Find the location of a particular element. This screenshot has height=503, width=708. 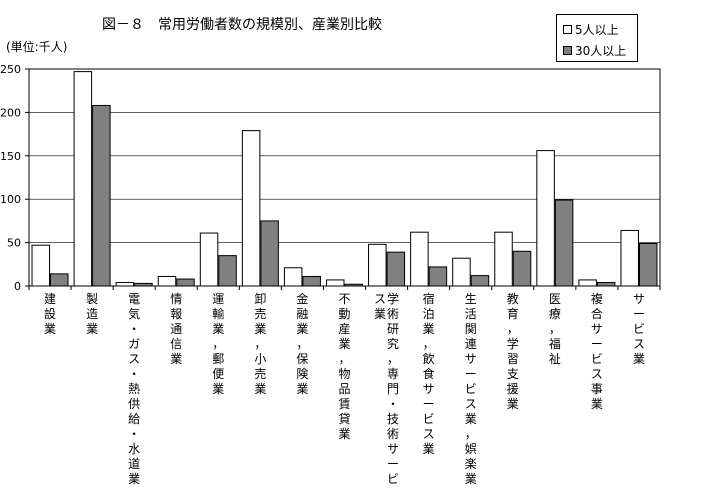

y-tick-label: 250 is located at coordinates (10, 69).